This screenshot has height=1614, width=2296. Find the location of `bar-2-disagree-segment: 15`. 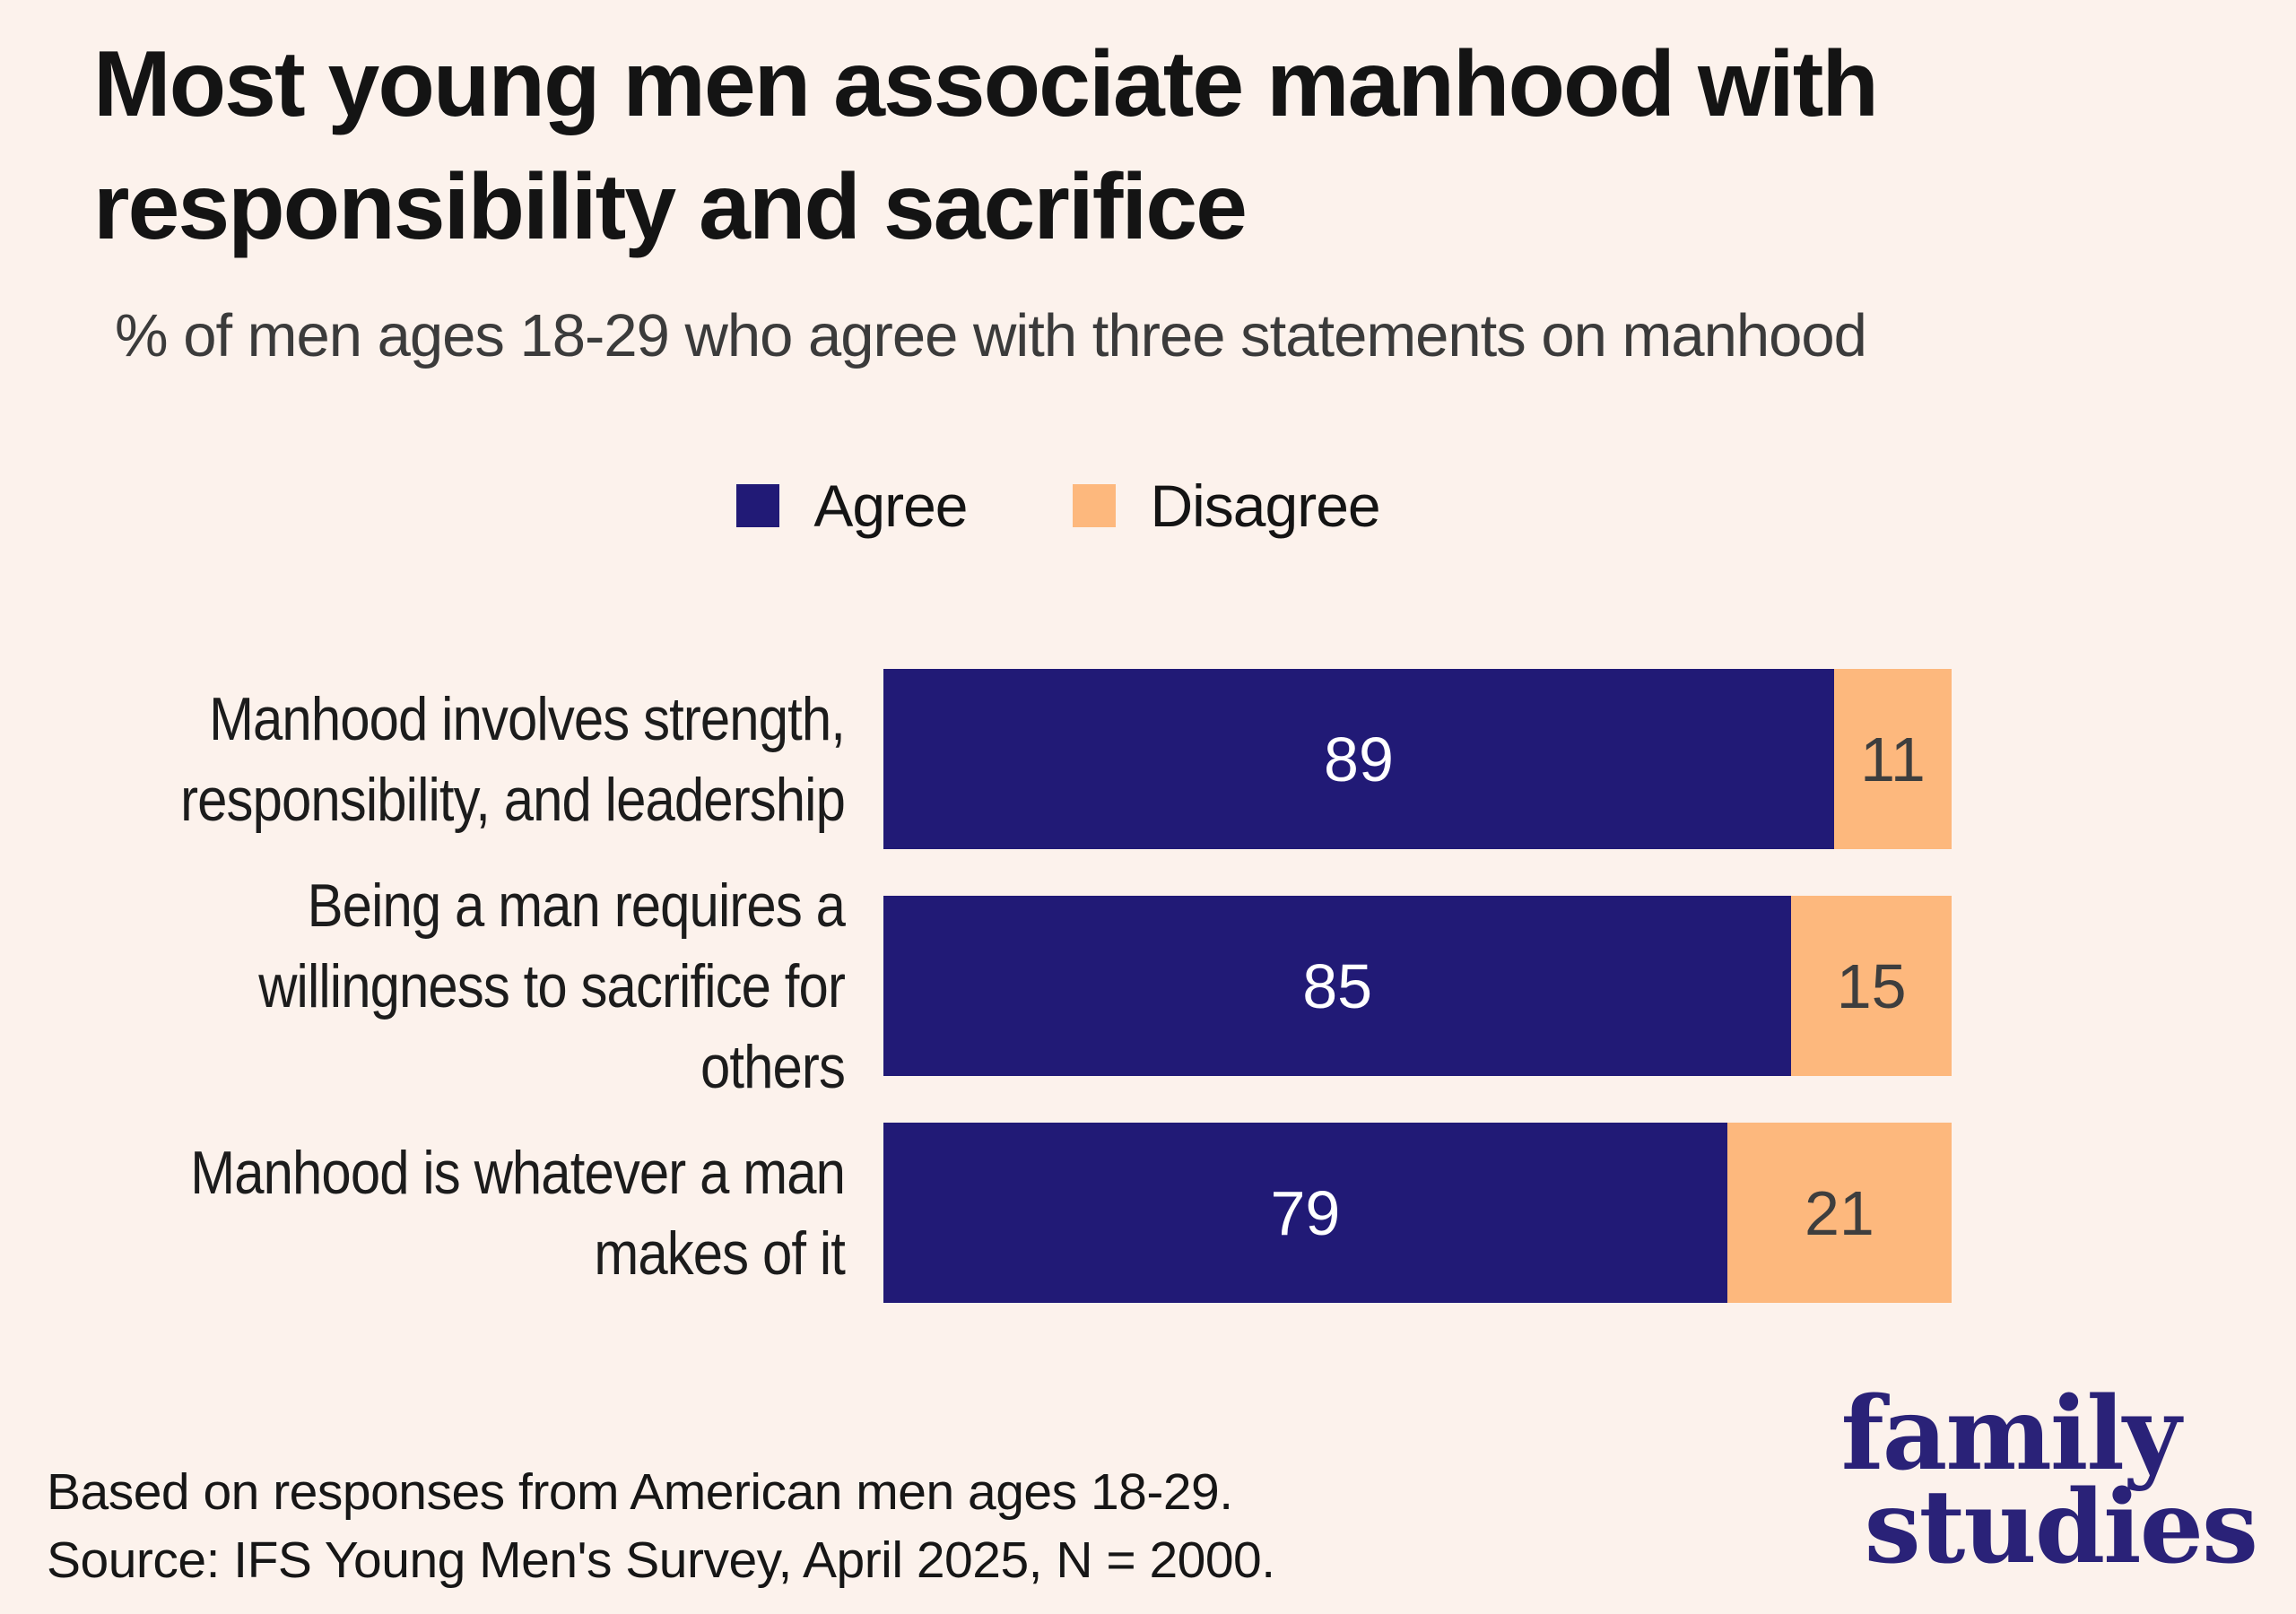

bar-2-disagree-segment: 15 is located at coordinates (1871, 986).